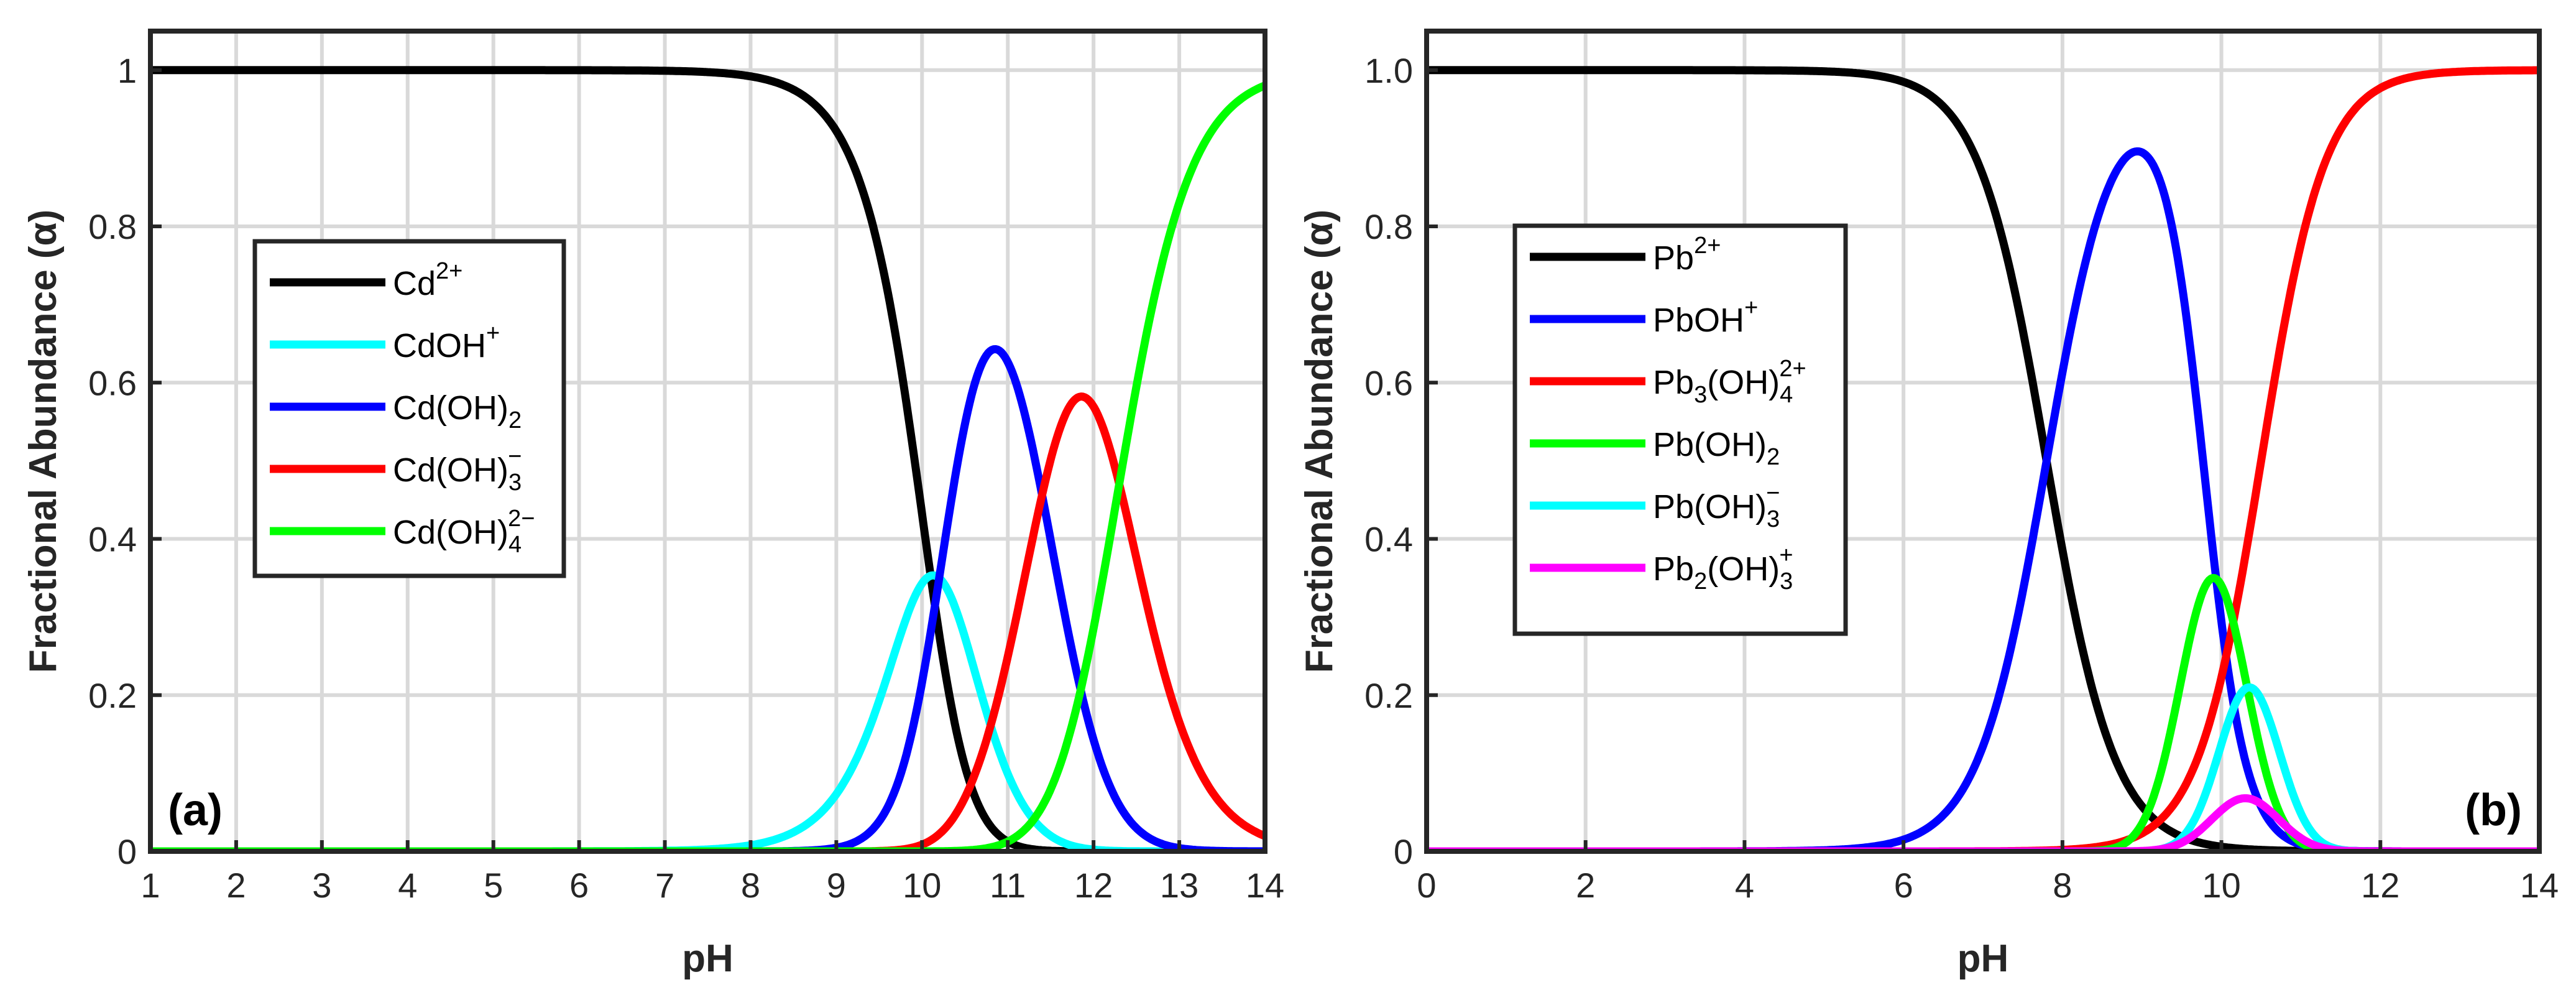  Describe the element at coordinates (236, 885) in the screenshot. I see `x-tick-label-a-1: 2` at that location.